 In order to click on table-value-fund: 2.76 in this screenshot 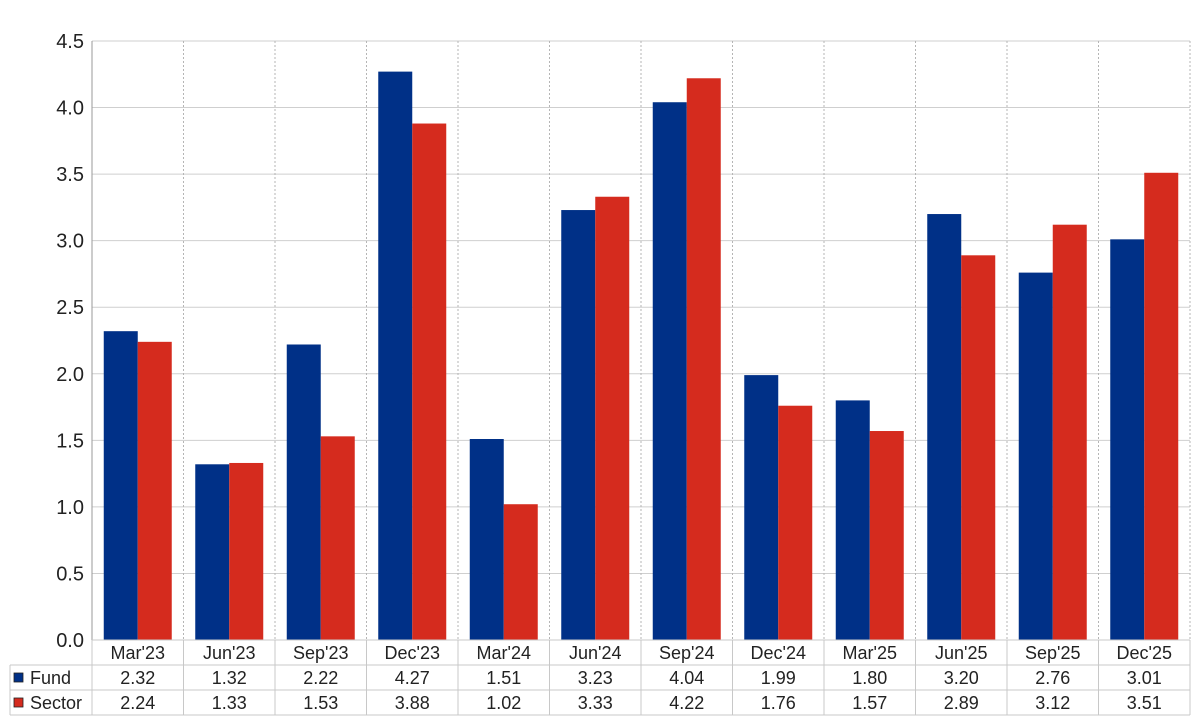, I will do `click(1052, 678)`.